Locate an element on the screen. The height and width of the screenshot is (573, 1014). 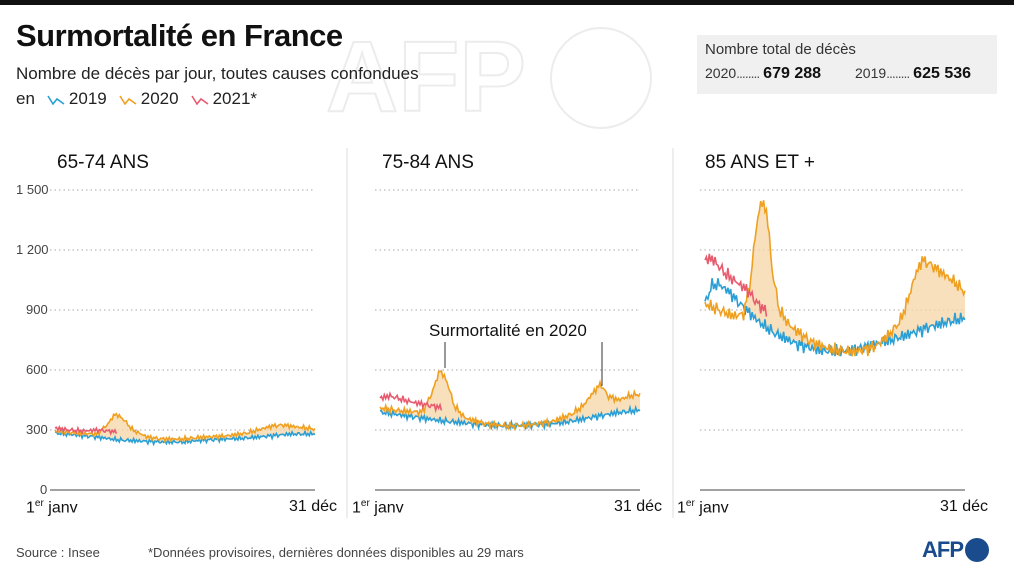
legend-item-2019: 2019 is located at coordinates (77, 99).